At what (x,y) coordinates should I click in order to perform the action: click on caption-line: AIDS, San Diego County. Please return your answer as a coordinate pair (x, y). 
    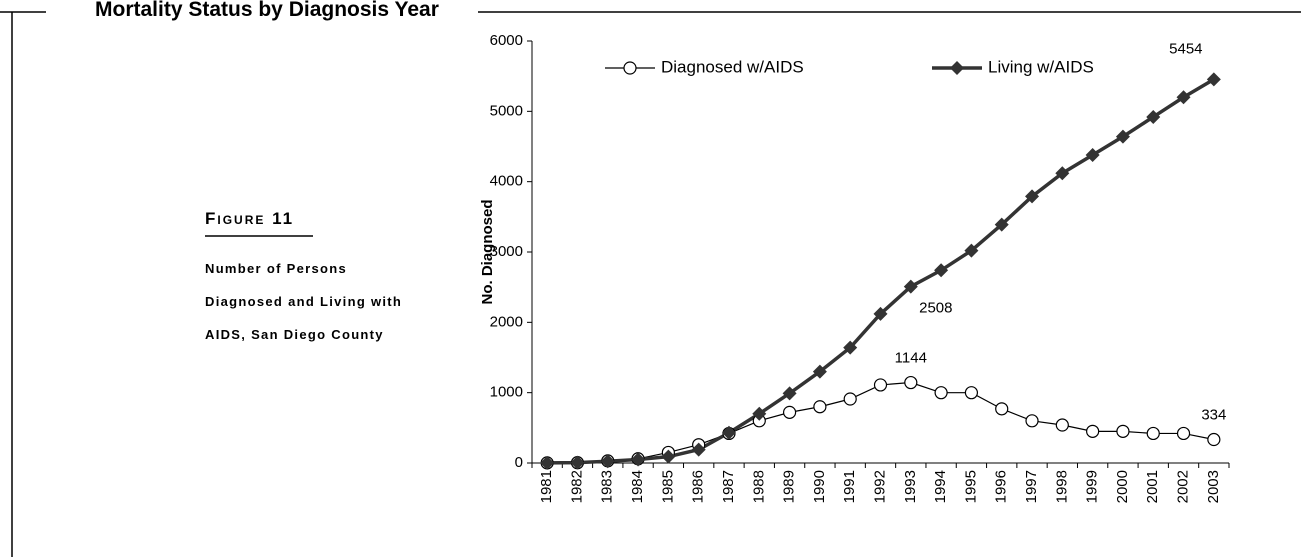
    Looking at the image, I should click on (294, 334).